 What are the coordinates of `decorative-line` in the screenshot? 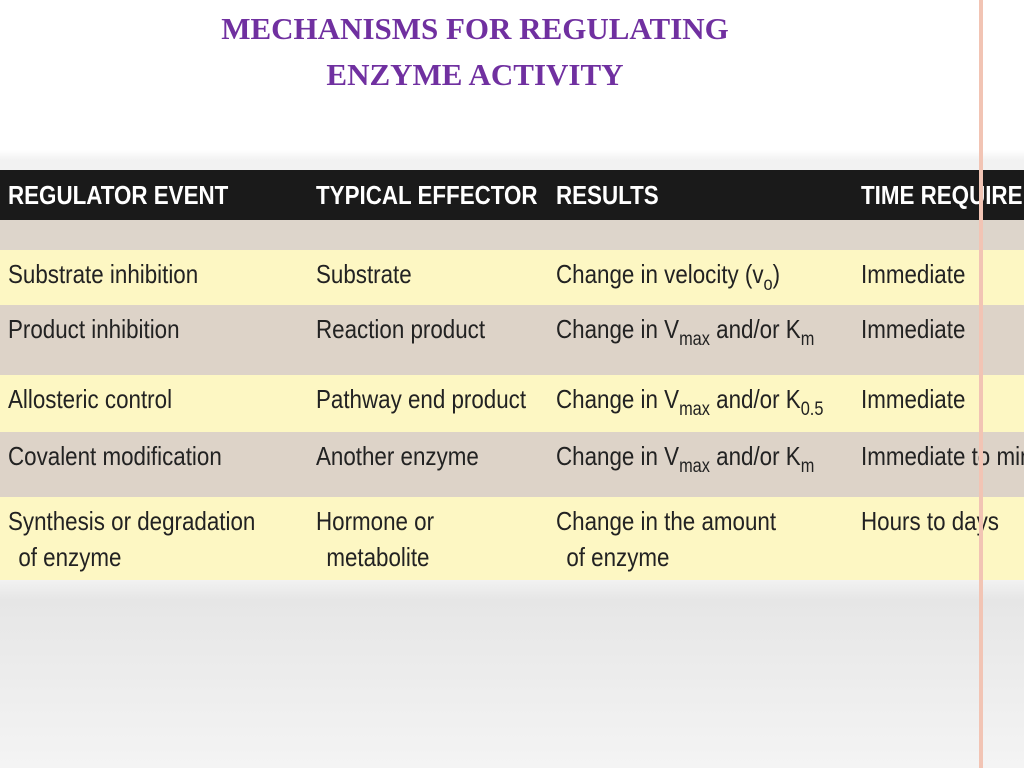 It's located at (981, 384).